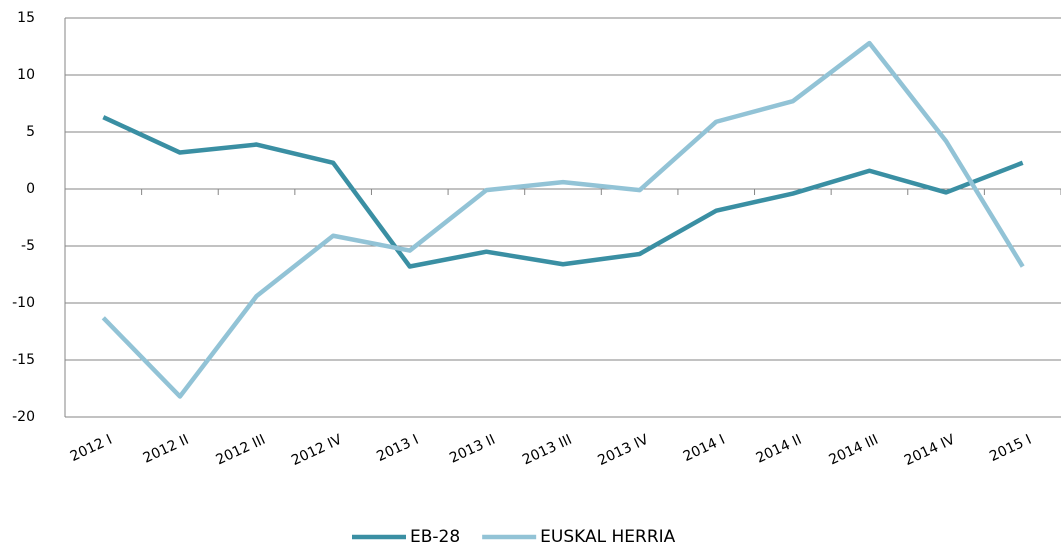 This screenshot has width=1061, height=552. Describe the element at coordinates (23, 360) in the screenshot. I see `y-tick-label: -15` at that location.